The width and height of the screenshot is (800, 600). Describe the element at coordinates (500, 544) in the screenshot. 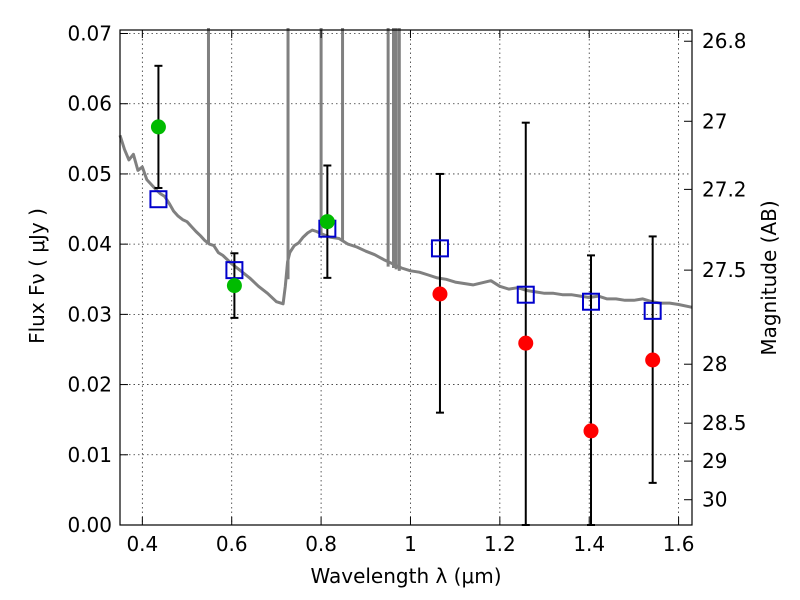

I see `x-tick-label: 1.2` at that location.